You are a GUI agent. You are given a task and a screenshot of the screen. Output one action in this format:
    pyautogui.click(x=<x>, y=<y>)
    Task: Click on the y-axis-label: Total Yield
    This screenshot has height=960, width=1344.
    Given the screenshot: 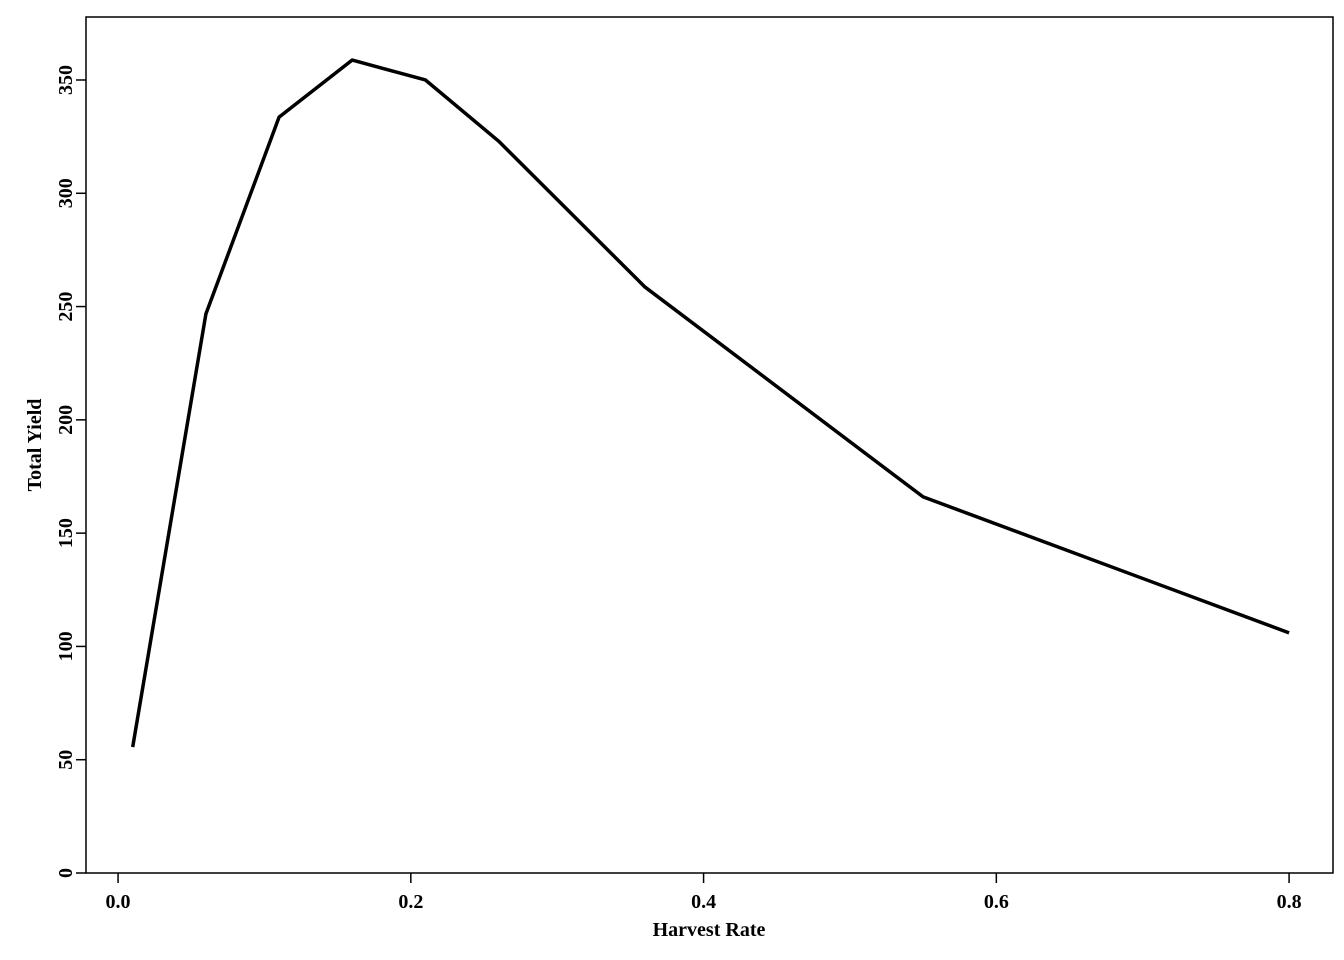 What is the action you would take?
    pyautogui.click(x=35, y=445)
    